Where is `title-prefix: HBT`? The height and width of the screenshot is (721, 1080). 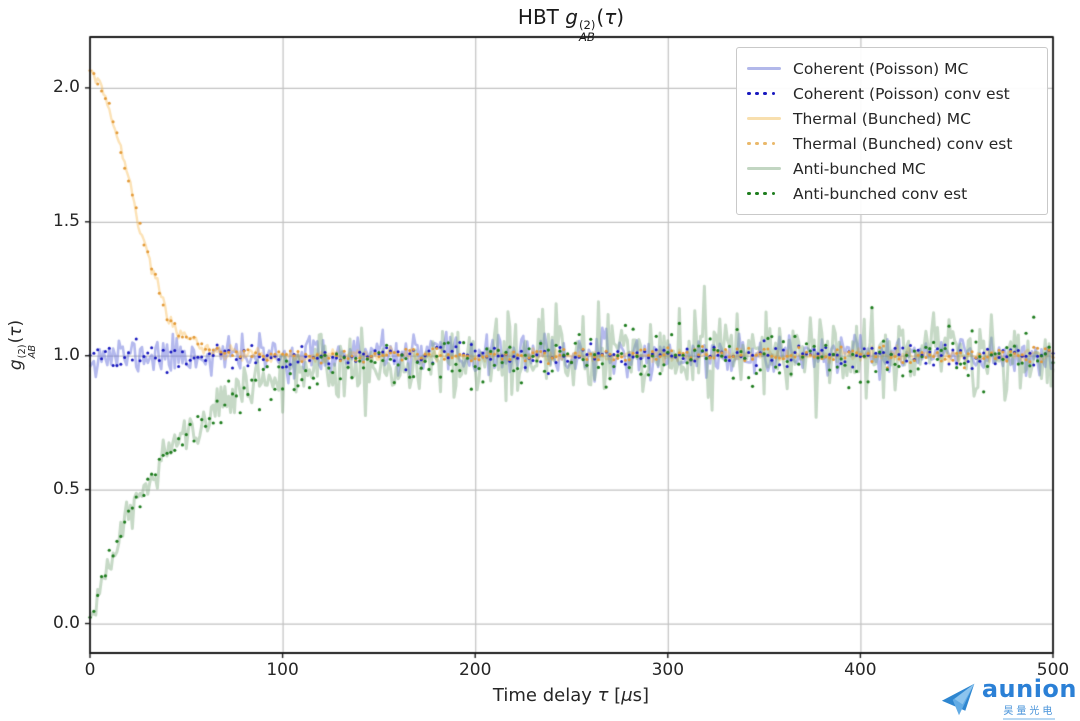
title-prefix: HBT is located at coordinates (541, 17).